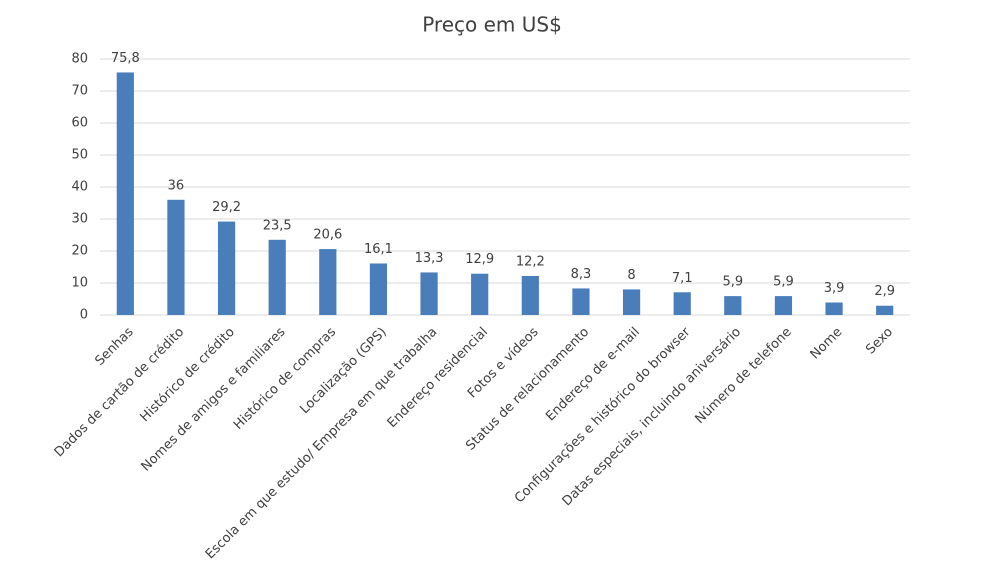  I want to click on value-label: 16,1, so click(378, 249).